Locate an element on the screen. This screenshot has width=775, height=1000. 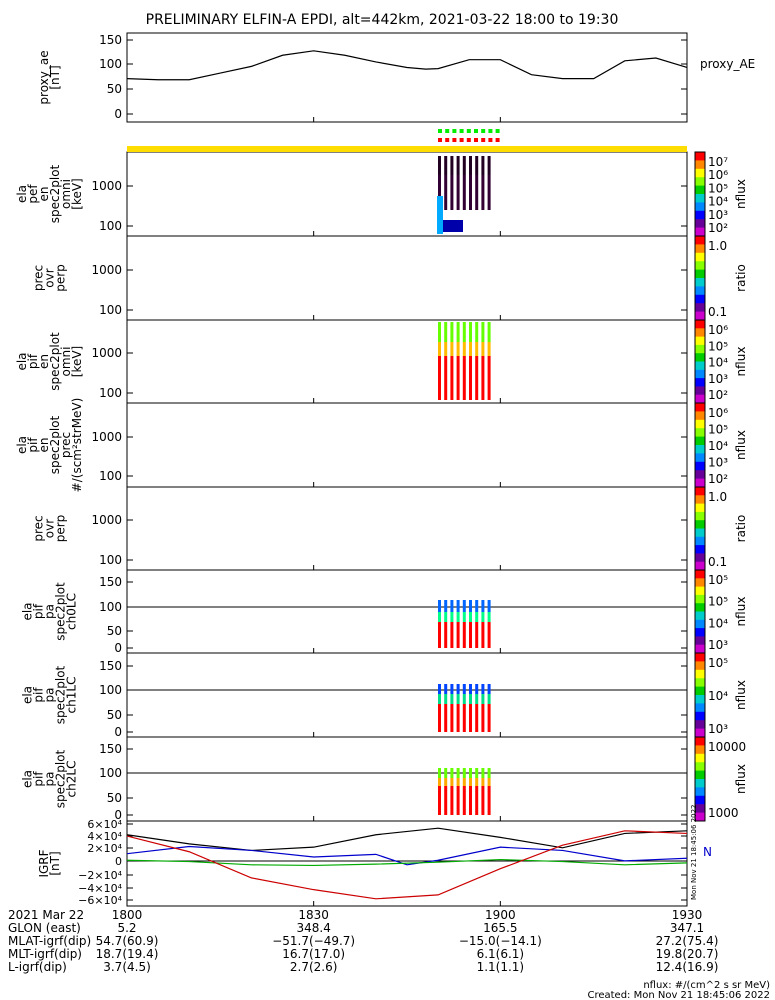
y-axis-label: ovr is located at coordinates (50, 528).